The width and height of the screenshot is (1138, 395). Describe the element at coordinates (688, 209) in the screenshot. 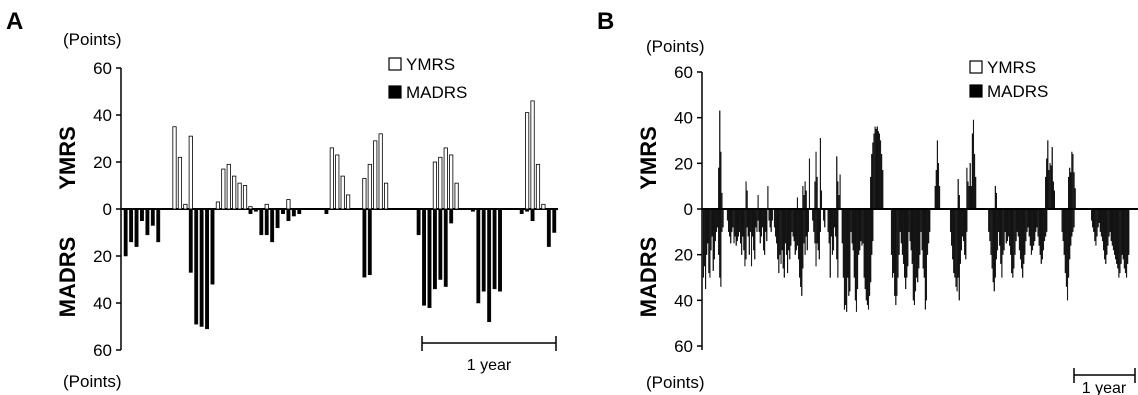

I see `y-tick-label: 0` at that location.